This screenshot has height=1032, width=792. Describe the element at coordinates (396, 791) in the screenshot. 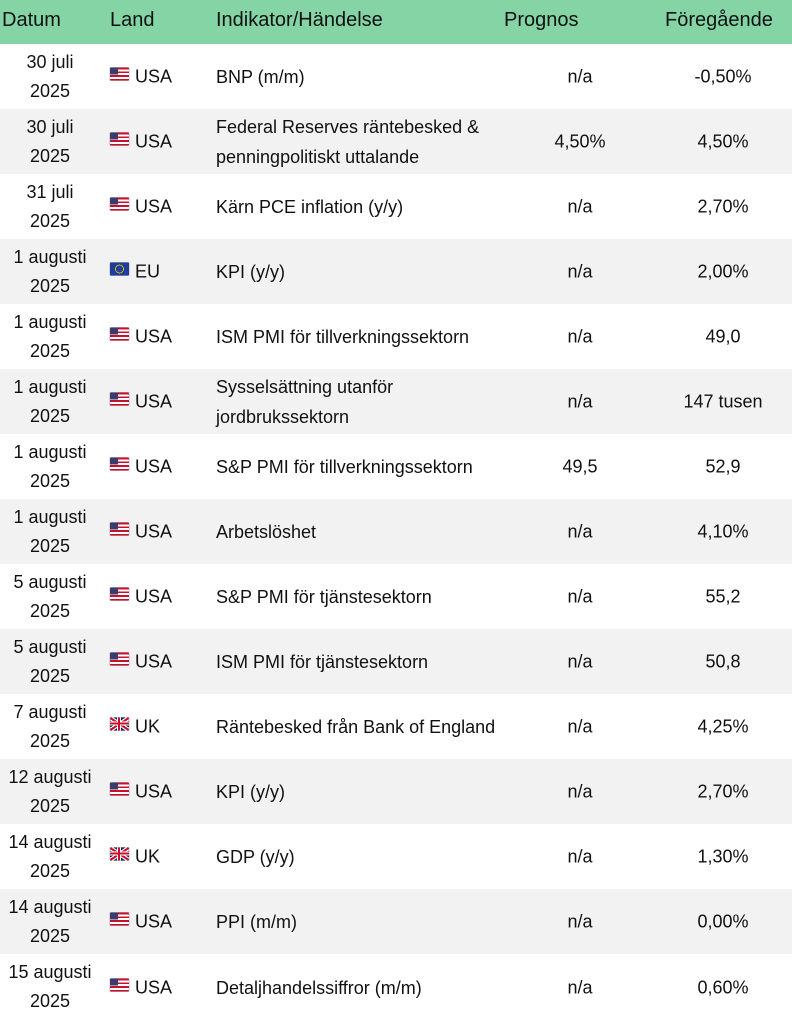

I see `table-row: 12 augusti 2025 USA KPI (y/y) n/a 2,70%` at that location.